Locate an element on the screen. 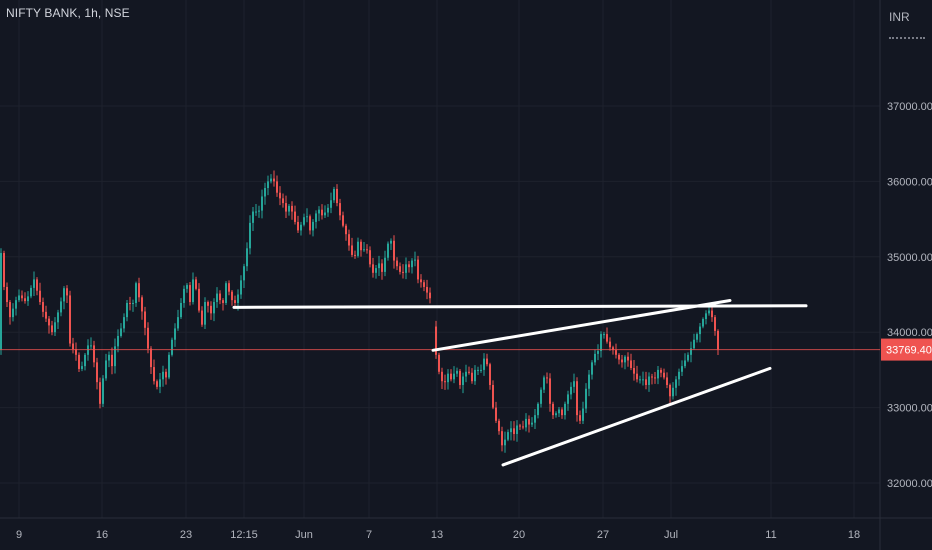  trend-line-lower-channel is located at coordinates (636, 416).